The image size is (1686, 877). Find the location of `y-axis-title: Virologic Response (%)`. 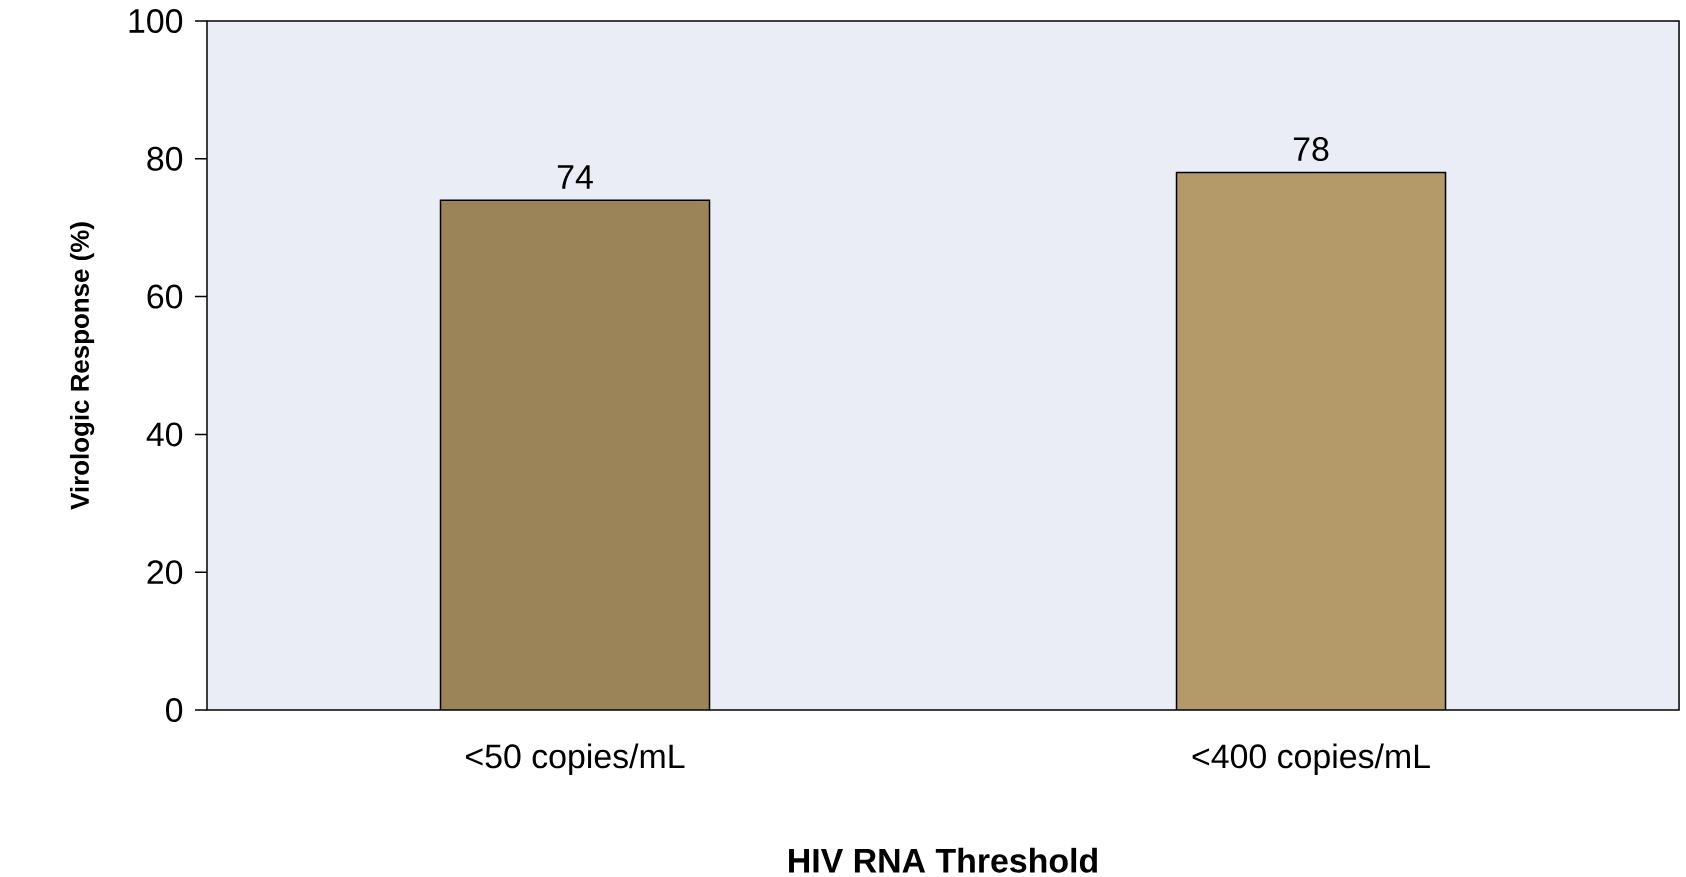

y-axis-title: Virologic Response (%) is located at coordinates (82, 366).